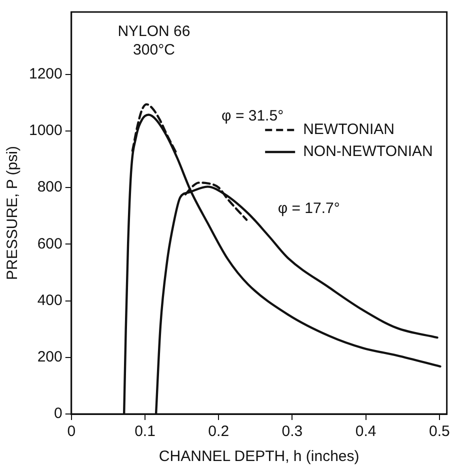 The width and height of the screenshot is (453, 470). Describe the element at coordinates (145, 431) in the screenshot. I see `x-tick-label: 0.1` at that location.